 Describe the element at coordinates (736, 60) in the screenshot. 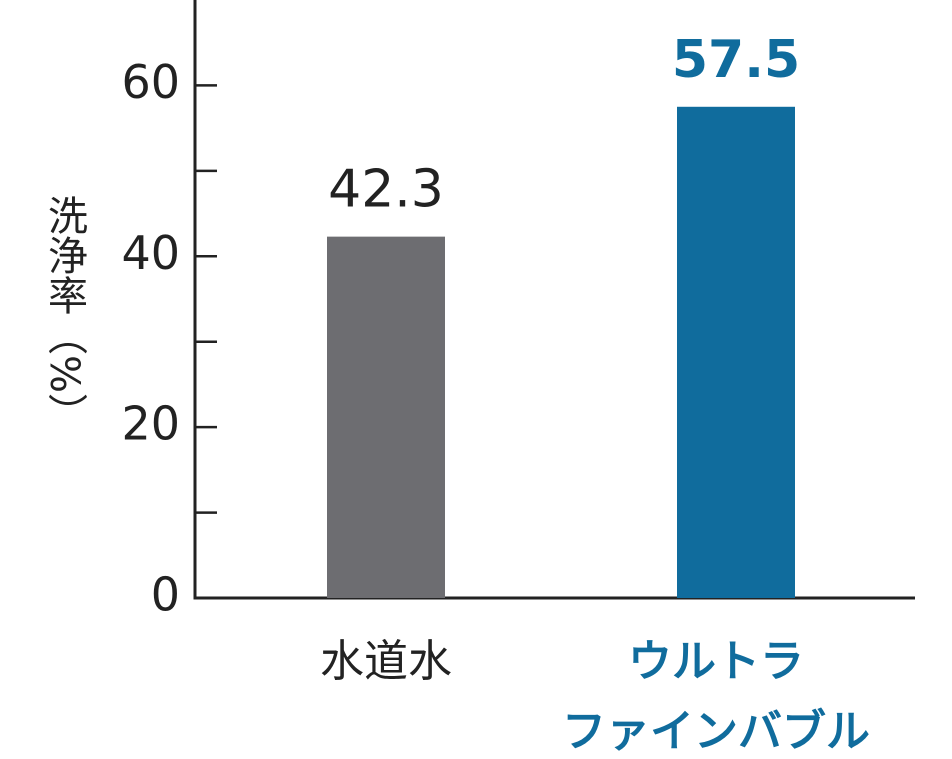

I see `value-label: 57.5` at that location.